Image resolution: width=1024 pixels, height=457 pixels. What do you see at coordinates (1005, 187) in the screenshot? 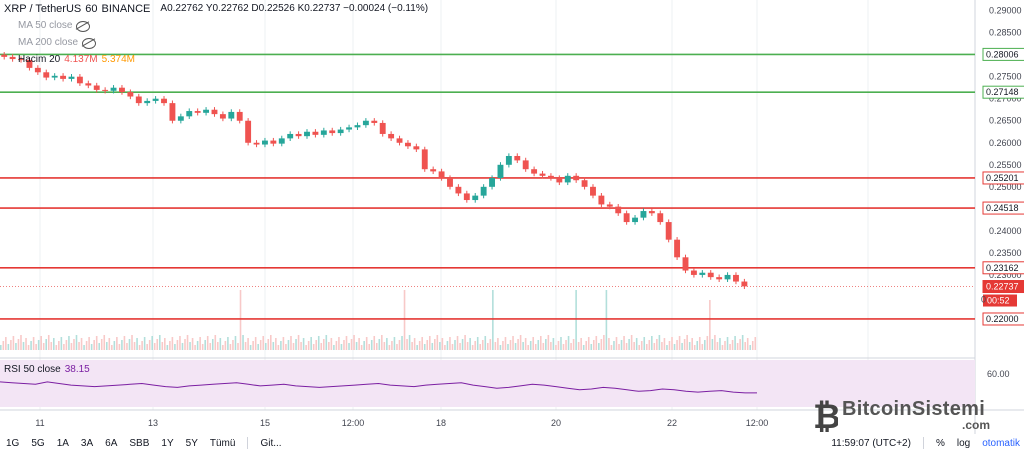
I see `price-tick-label: 0.25000` at bounding box center [1005, 187].